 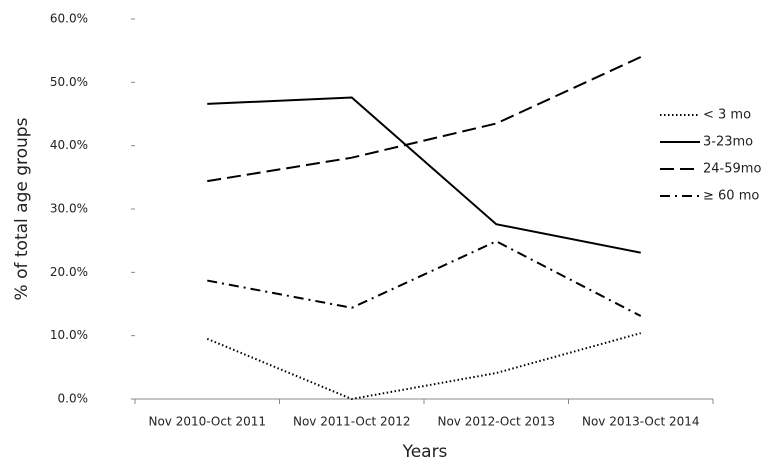 I want to click on y-tick-label: 0.0%, so click(x=73, y=399).